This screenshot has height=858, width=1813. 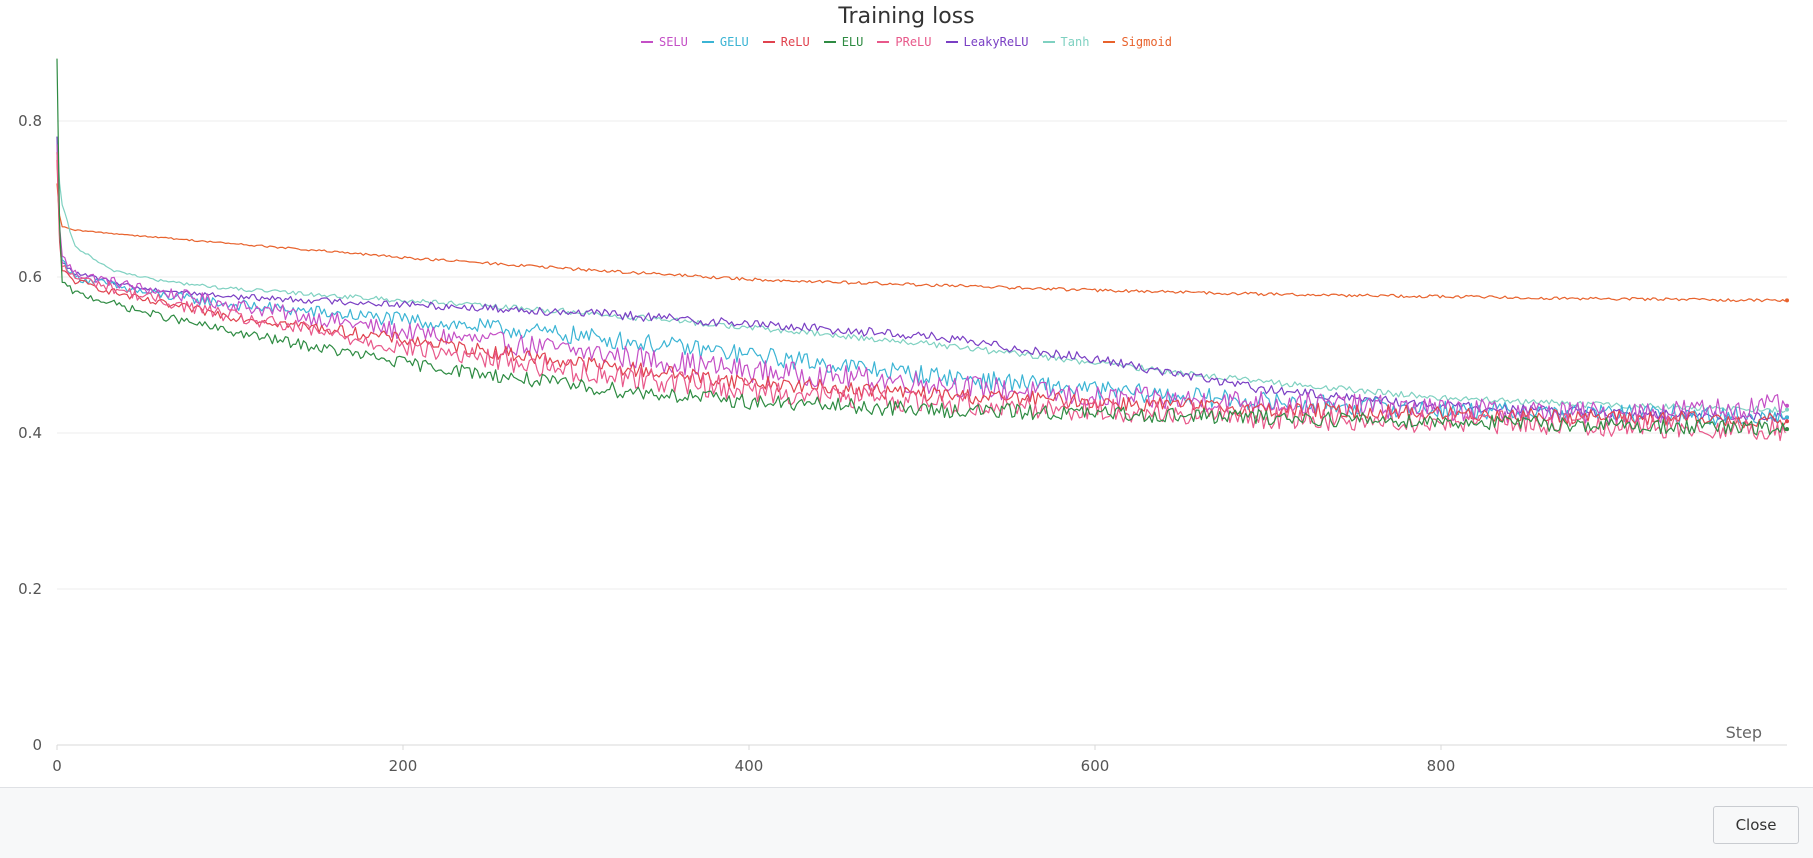 I want to click on x-tick-label: 200, so click(x=403, y=766).